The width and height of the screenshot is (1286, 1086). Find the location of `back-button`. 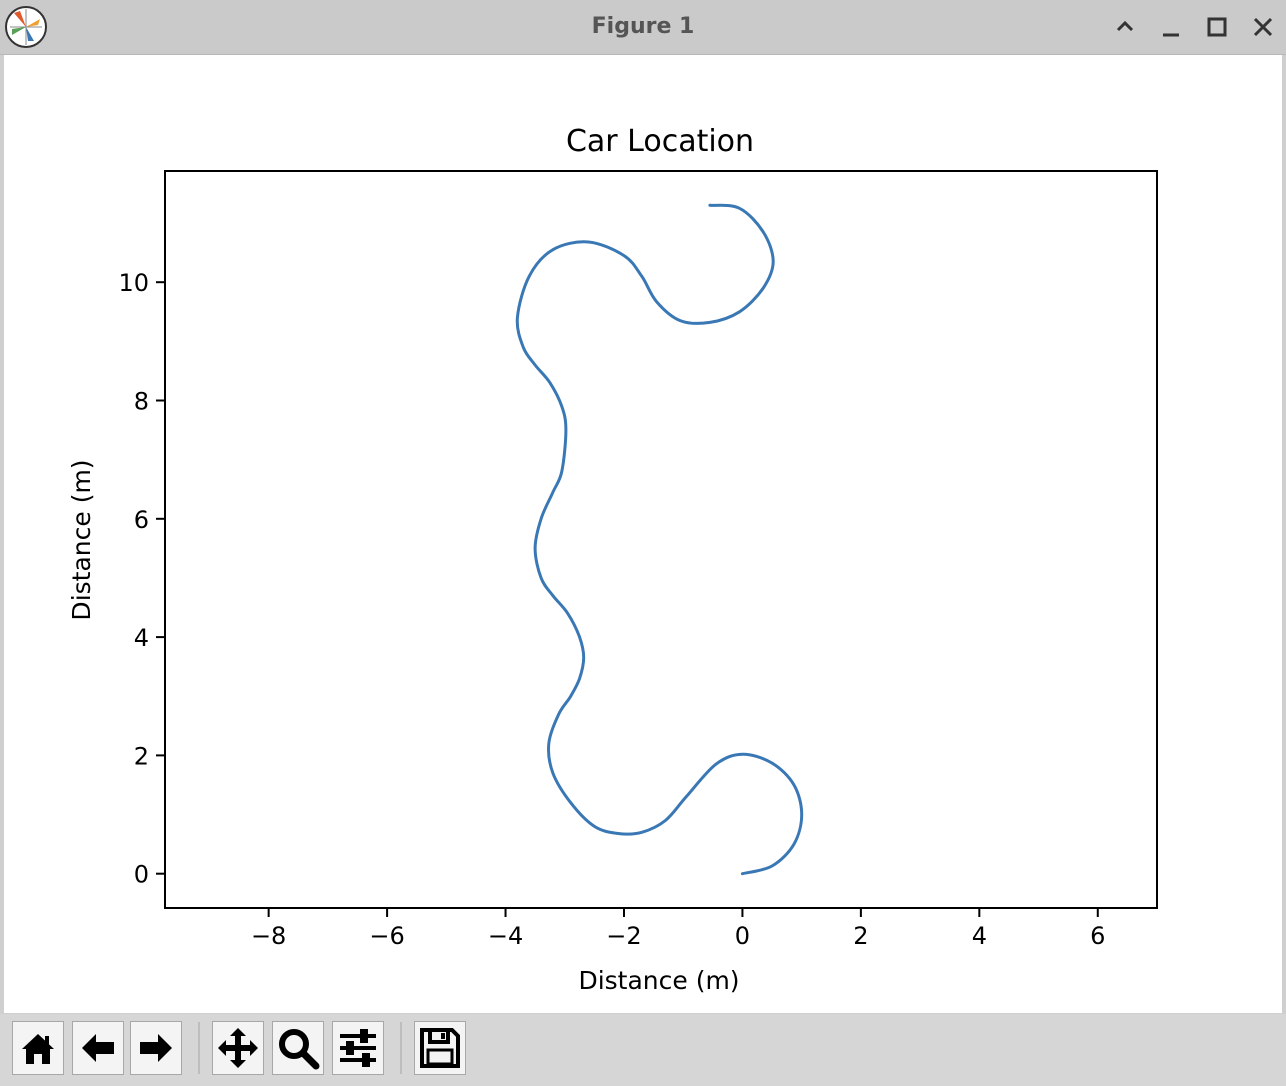

back-button is located at coordinates (98, 1048).